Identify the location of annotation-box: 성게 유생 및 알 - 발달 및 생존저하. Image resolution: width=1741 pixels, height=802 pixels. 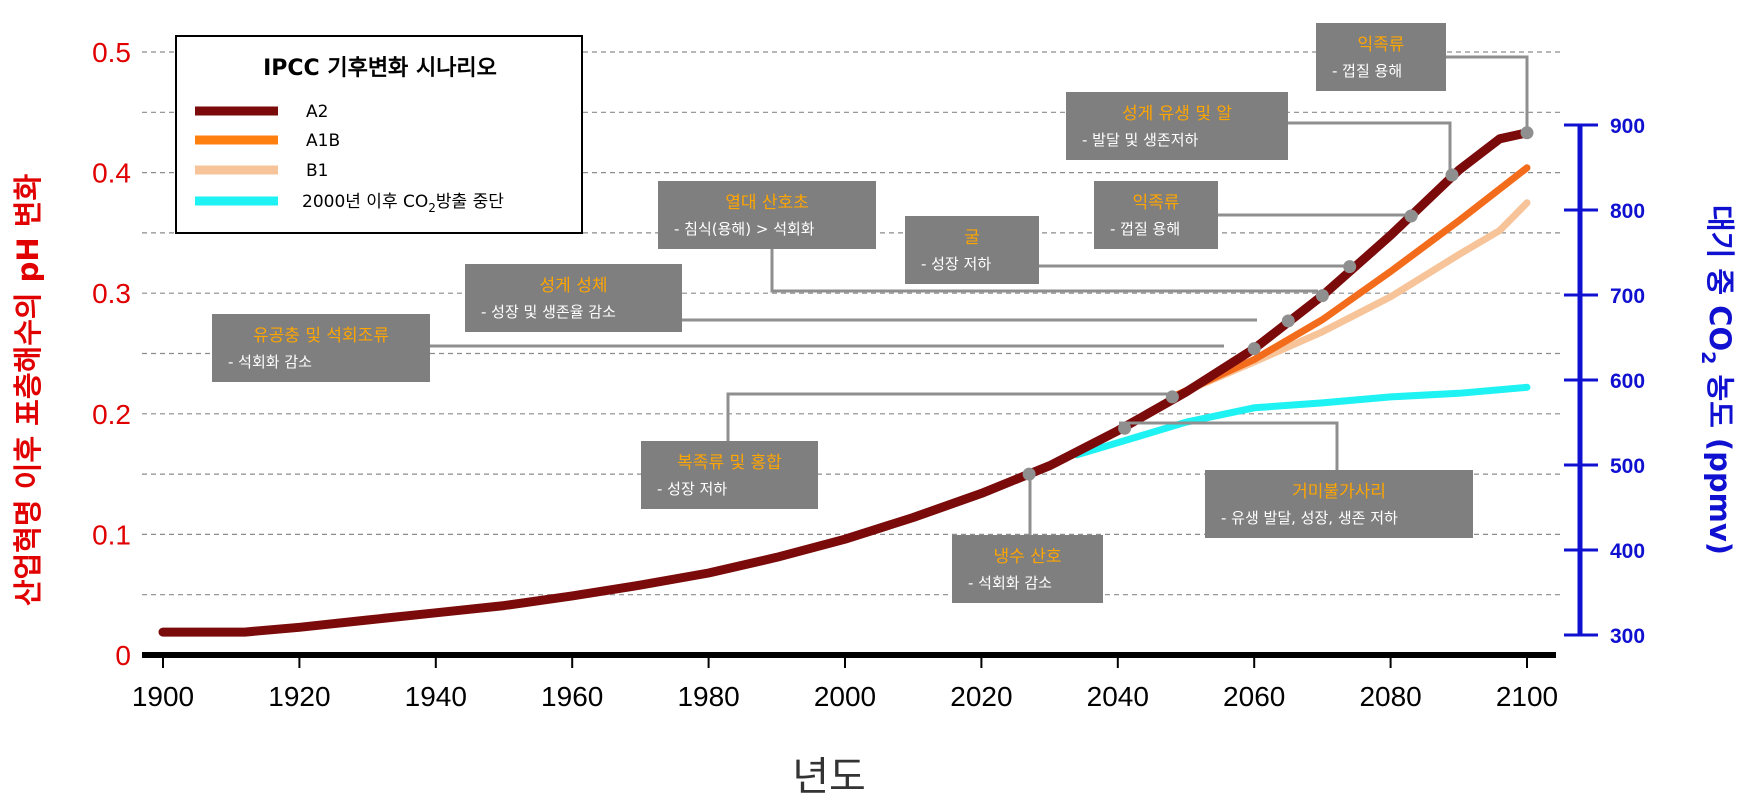
(1177, 126).